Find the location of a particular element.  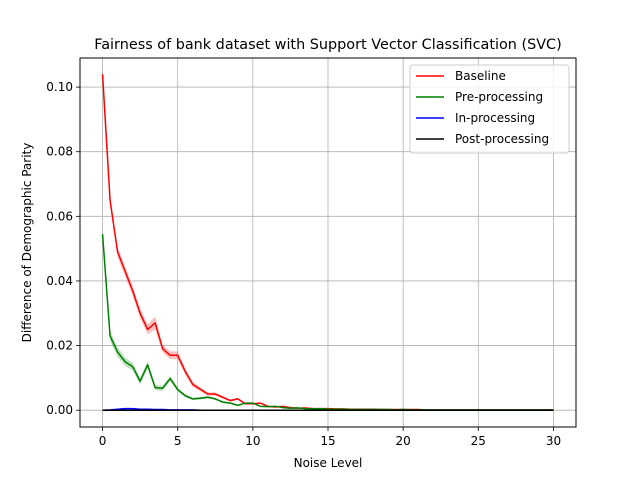

x-tick-label: 0 is located at coordinates (103, 441).